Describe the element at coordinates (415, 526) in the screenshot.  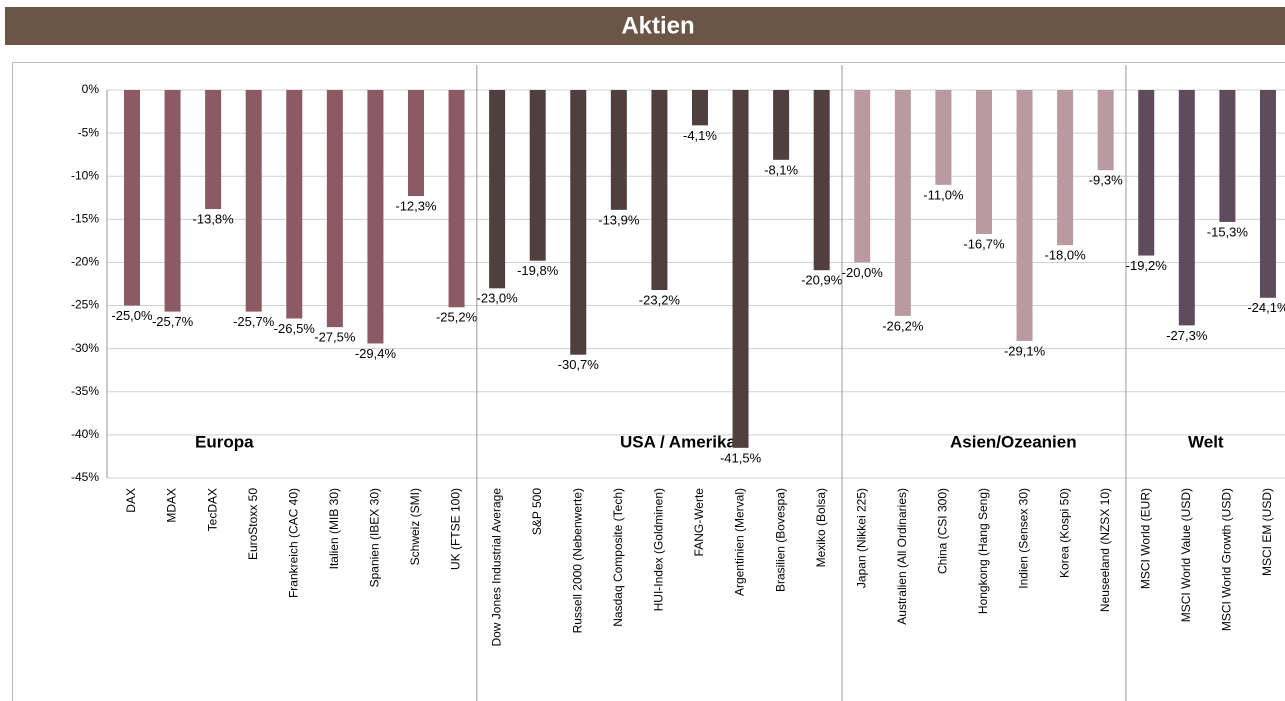
I see `x-tick-label: Schweiz (SMI)` at that location.